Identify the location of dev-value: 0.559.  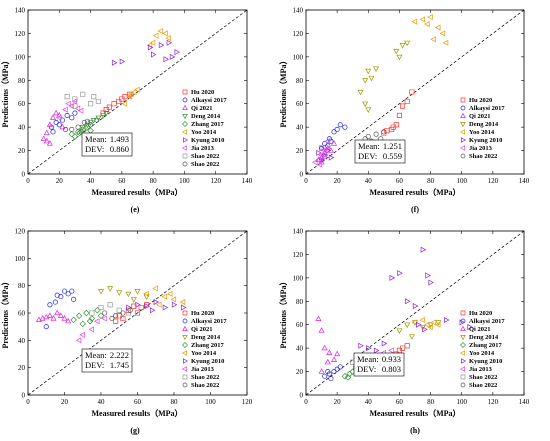
(392, 156).